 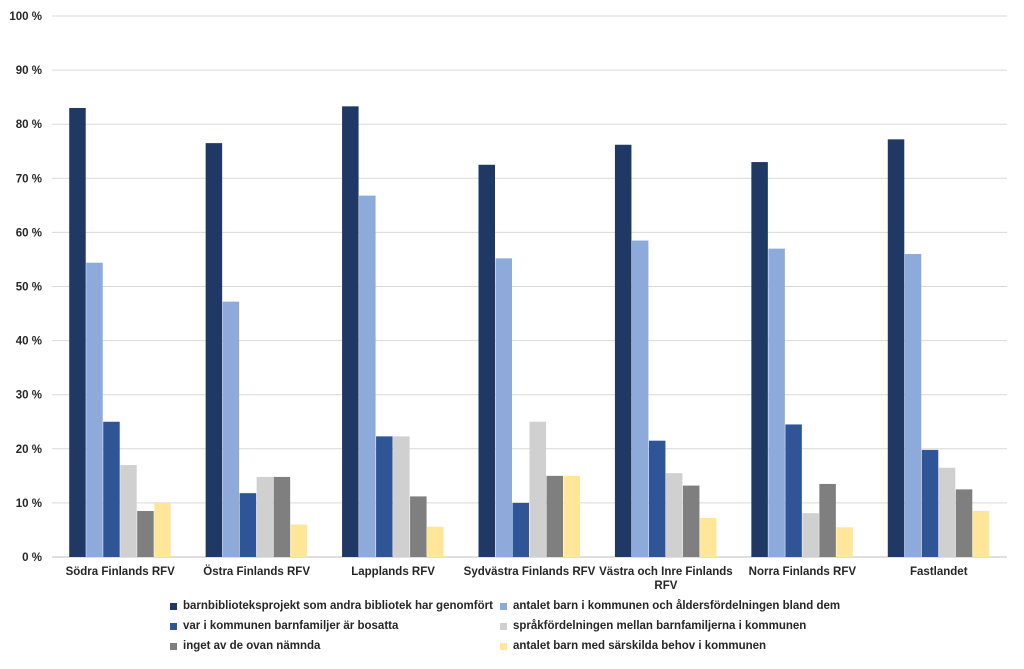 I want to click on x-category-label: Lapplands RFV, so click(x=393, y=572).